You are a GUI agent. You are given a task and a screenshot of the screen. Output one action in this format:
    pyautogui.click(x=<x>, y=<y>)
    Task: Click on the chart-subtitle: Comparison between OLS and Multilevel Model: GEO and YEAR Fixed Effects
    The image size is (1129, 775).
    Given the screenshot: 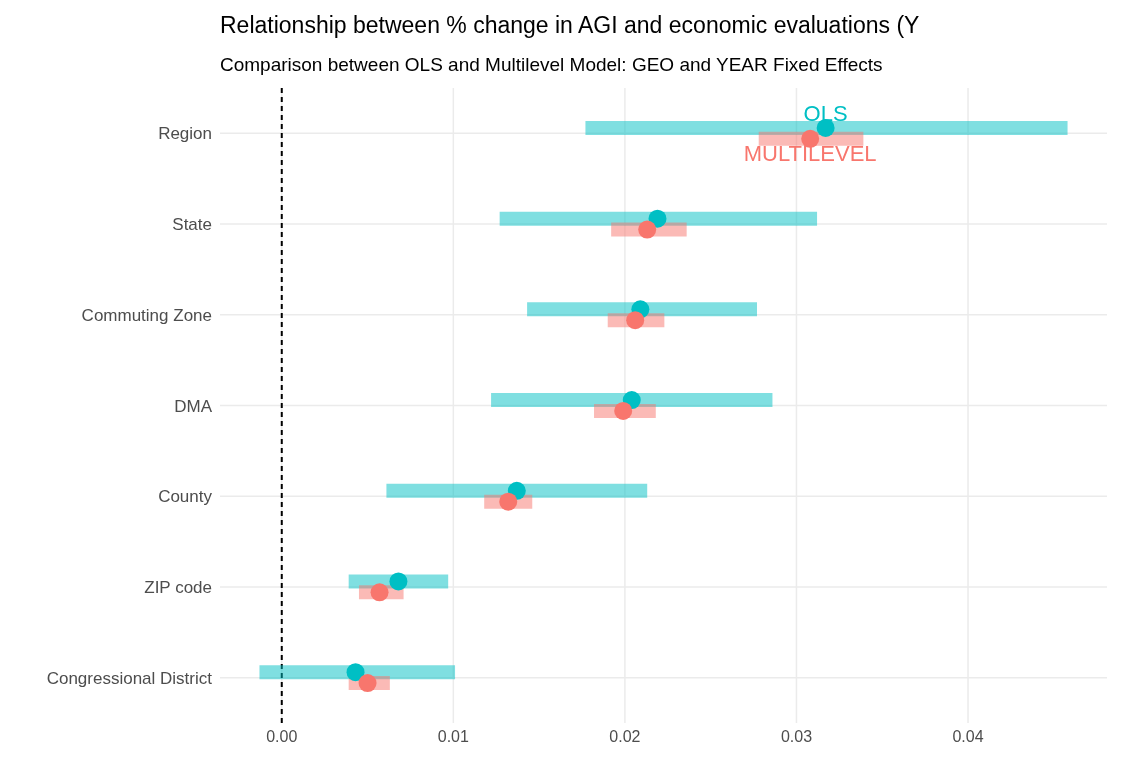 What is the action you would take?
    pyautogui.click(x=551, y=65)
    